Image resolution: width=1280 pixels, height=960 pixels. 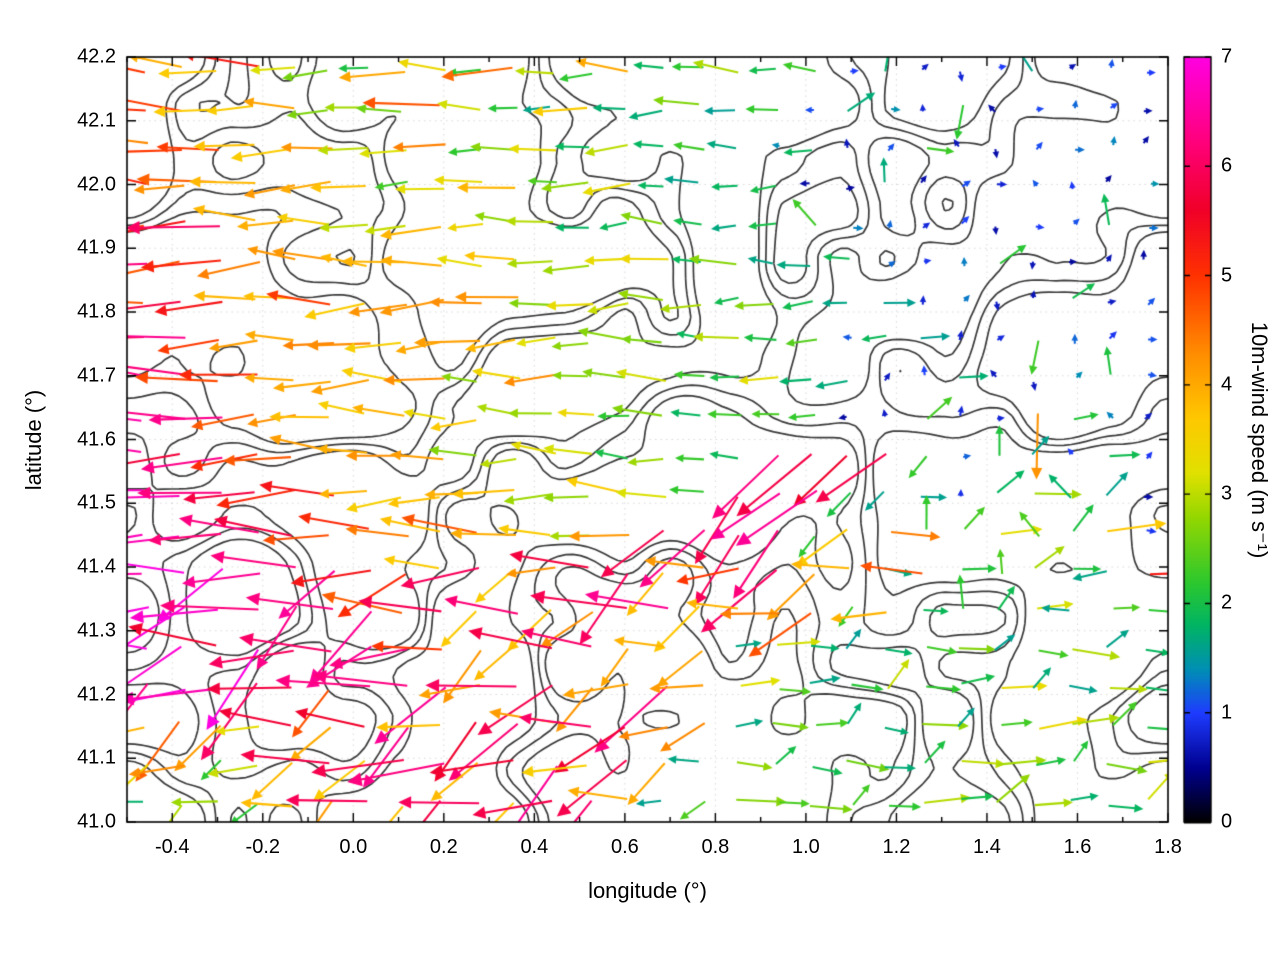 I want to click on x-tick-label: 1.0, so click(x=806, y=847).